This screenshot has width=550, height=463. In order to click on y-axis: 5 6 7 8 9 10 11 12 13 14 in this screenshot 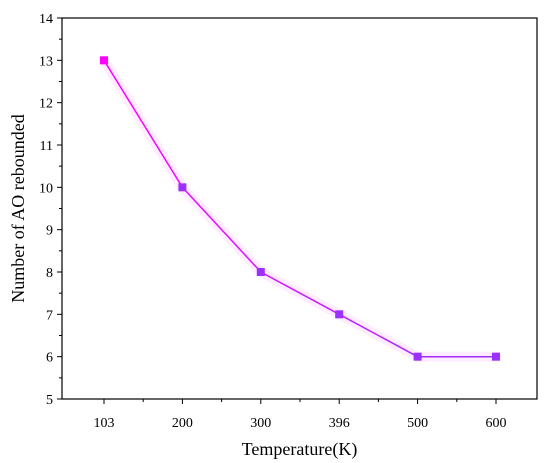, I will do `click(50, 210)`.